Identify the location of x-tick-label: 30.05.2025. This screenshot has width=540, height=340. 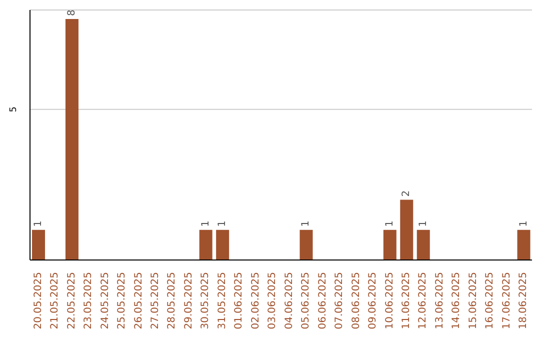
(206, 301).